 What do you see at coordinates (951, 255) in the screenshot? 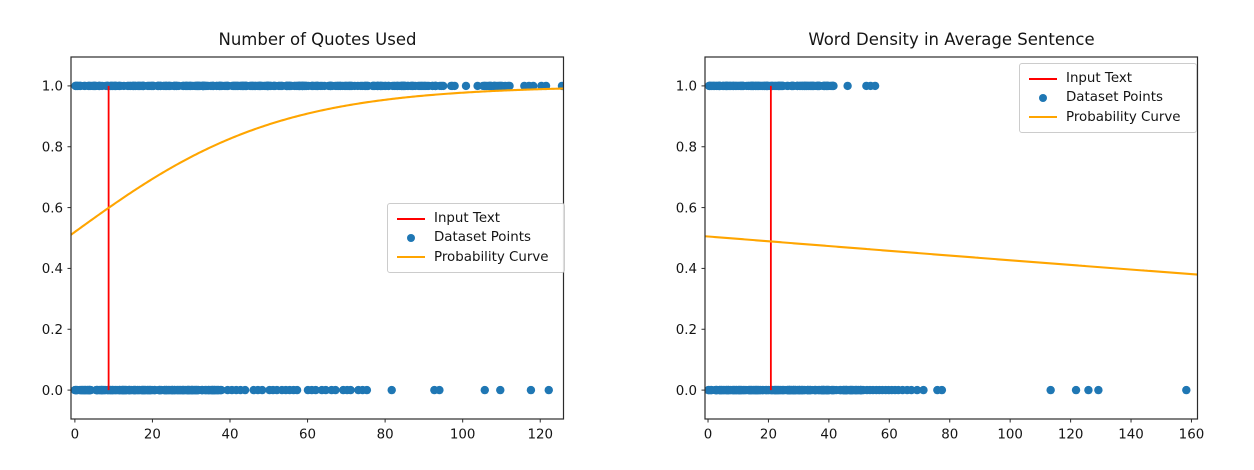
I see `probability-curve` at bounding box center [951, 255].